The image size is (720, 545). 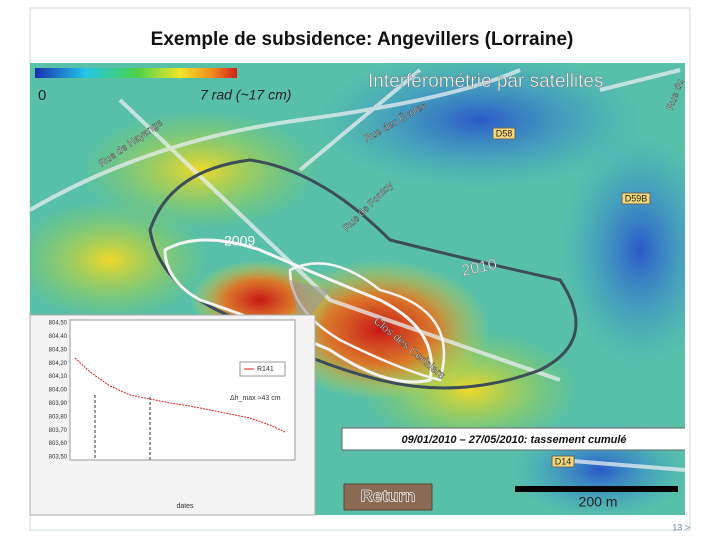 I want to click on street-label: D58, so click(x=504, y=133).